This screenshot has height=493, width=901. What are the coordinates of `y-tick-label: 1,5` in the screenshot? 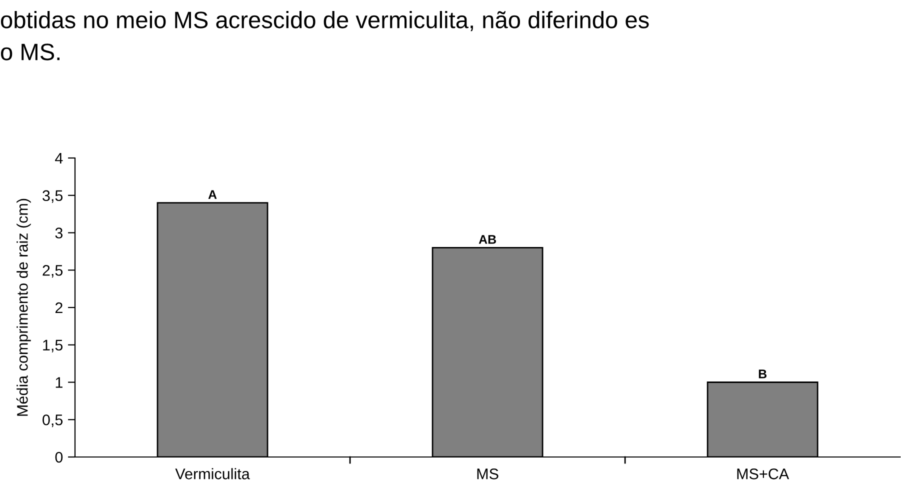 It's located at (53, 346).